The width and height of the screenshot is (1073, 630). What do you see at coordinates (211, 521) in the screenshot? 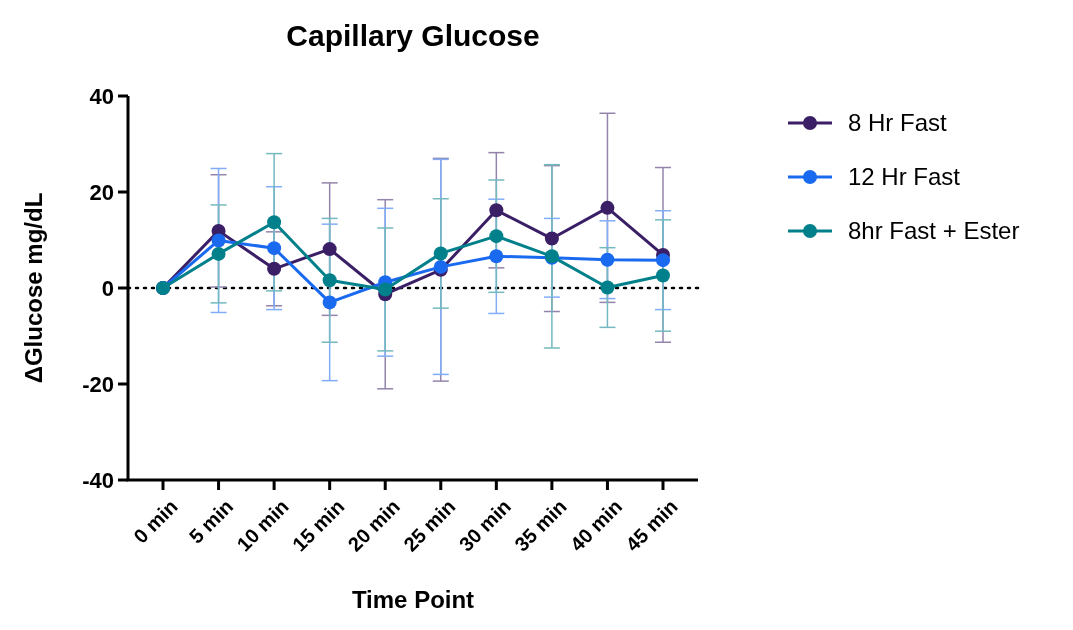
I see `x-tick-label: 5 min` at bounding box center [211, 521].